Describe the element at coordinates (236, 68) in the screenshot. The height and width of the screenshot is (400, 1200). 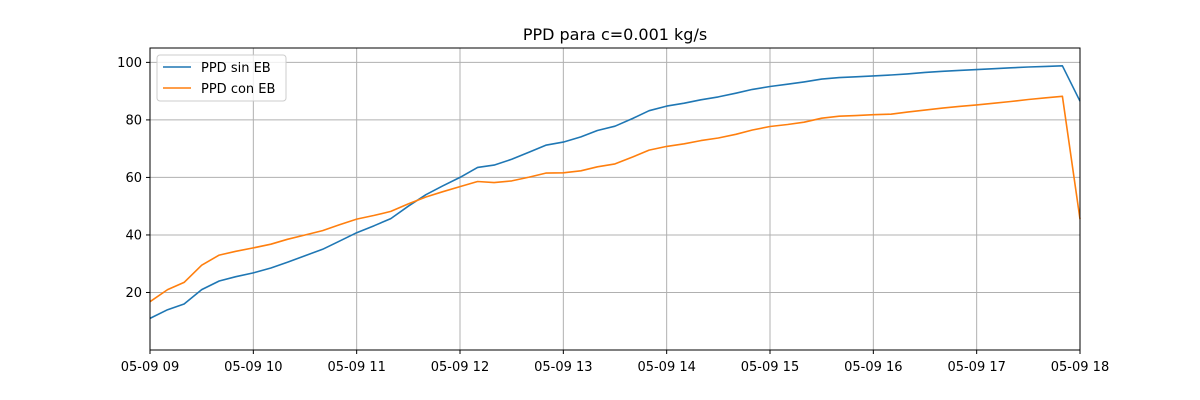
I see `legend-label-1: PPD sin EB` at that location.